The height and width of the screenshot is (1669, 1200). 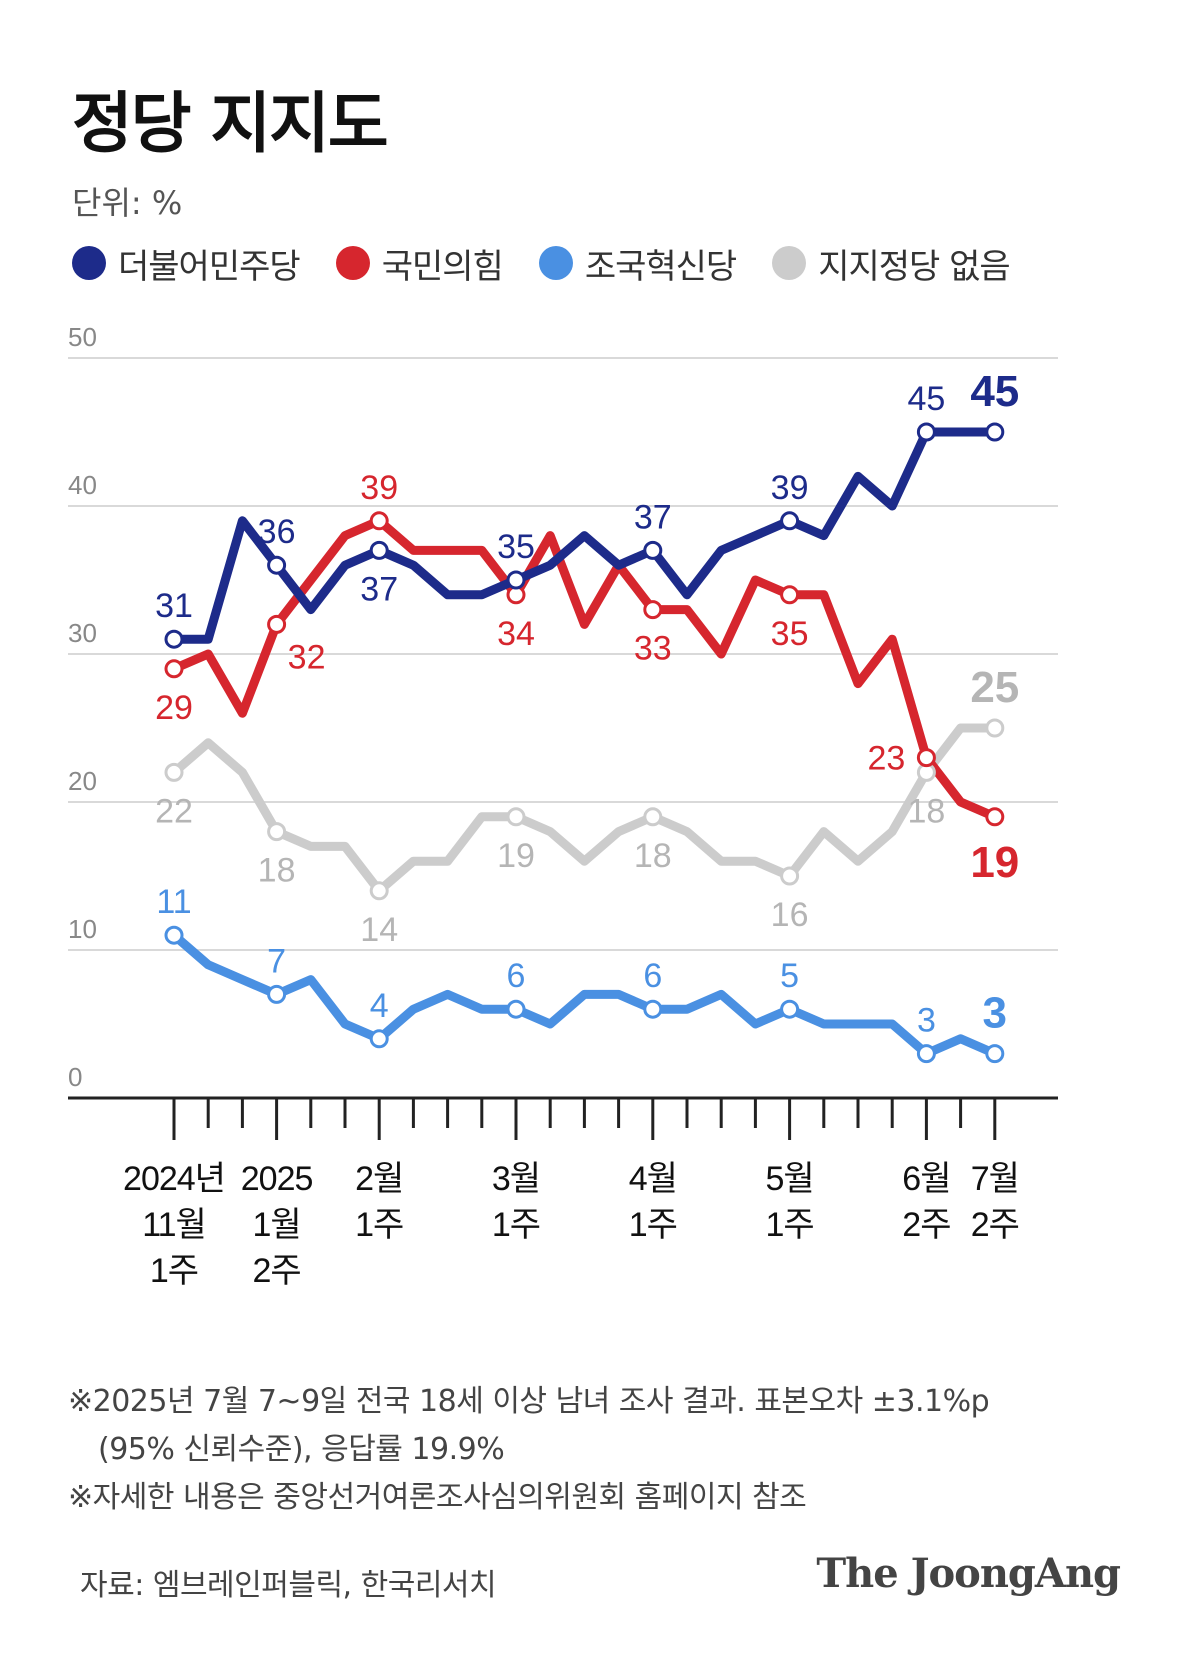 I want to click on x-tick-label: 1월, so click(x=276, y=1225).